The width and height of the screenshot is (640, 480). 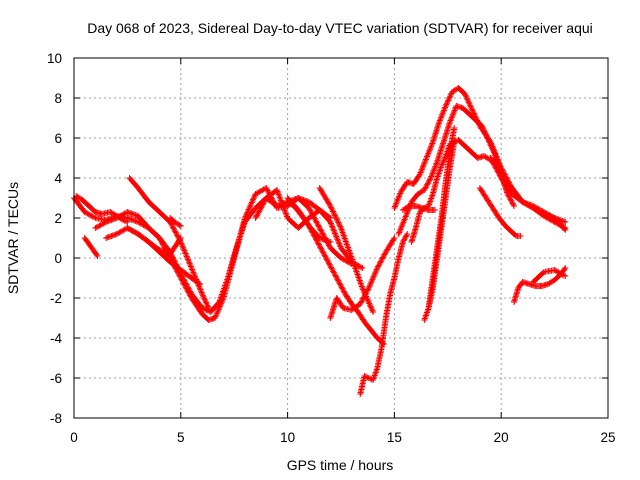 What do you see at coordinates (54, 58) in the screenshot?
I see `y-tick-label: 10` at bounding box center [54, 58].